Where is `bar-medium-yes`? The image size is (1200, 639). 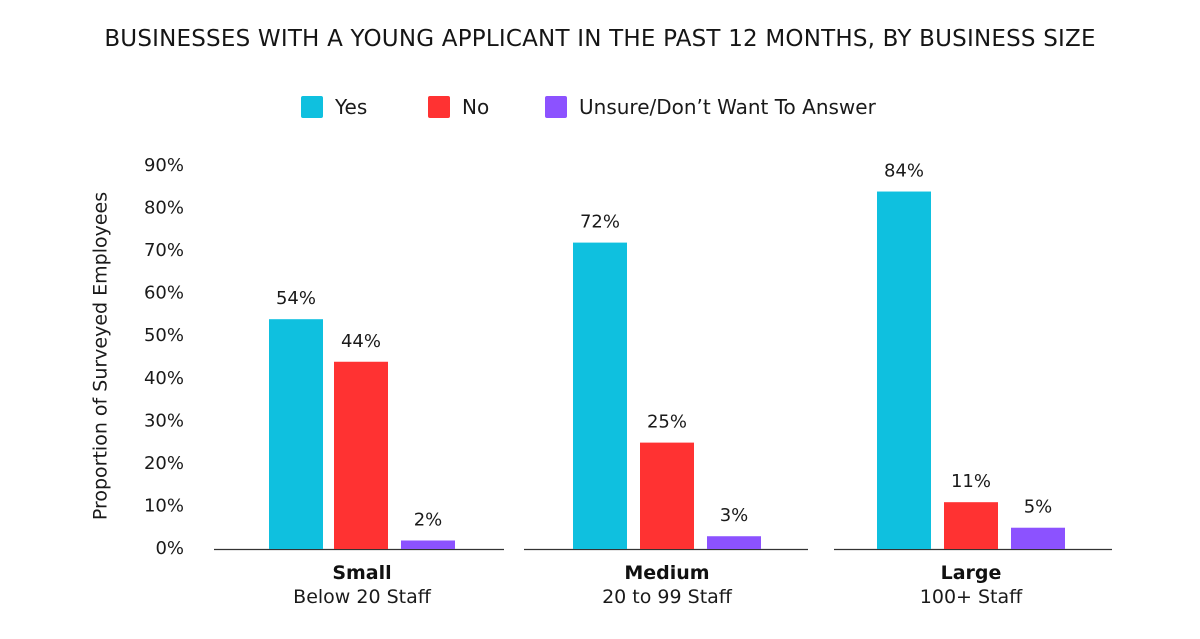 bar-medium-yes is located at coordinates (600, 395).